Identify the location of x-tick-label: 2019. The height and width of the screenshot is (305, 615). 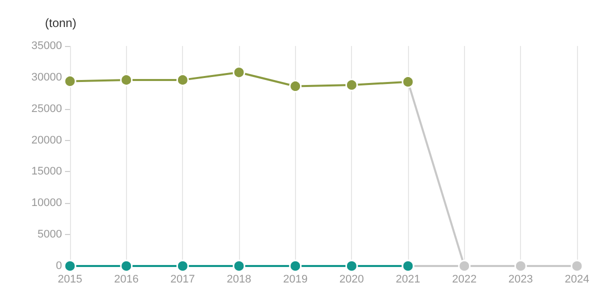
(295, 280).